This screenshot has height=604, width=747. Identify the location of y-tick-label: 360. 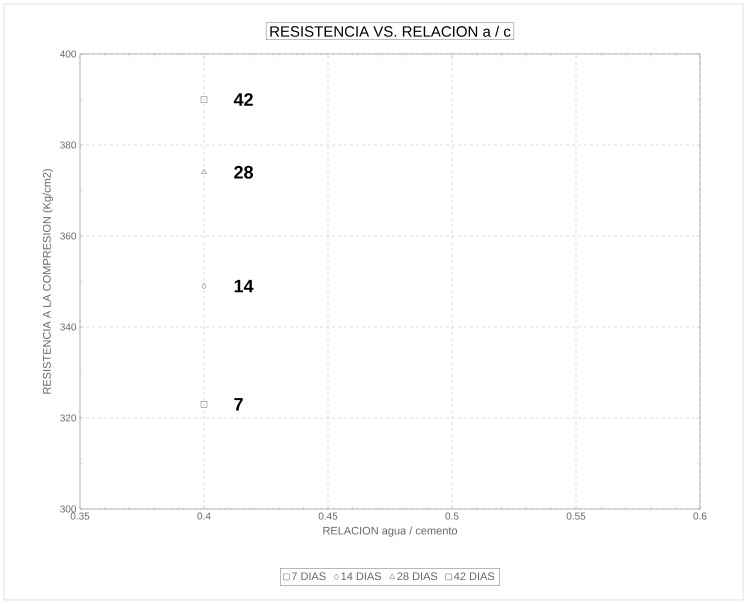
(68, 236).